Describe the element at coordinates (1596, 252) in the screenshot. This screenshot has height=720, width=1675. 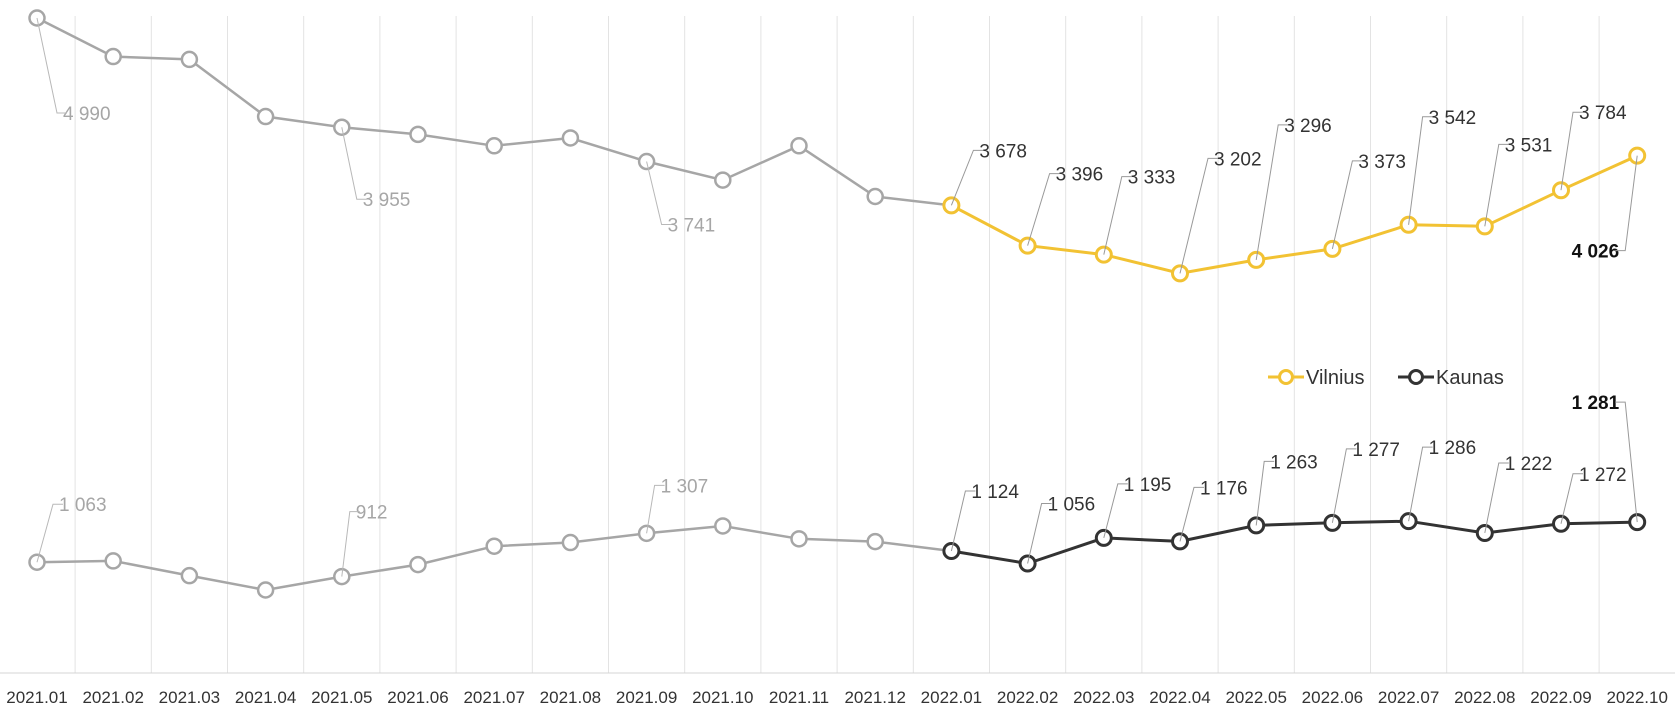
I see `data-label: 4 026` at that location.